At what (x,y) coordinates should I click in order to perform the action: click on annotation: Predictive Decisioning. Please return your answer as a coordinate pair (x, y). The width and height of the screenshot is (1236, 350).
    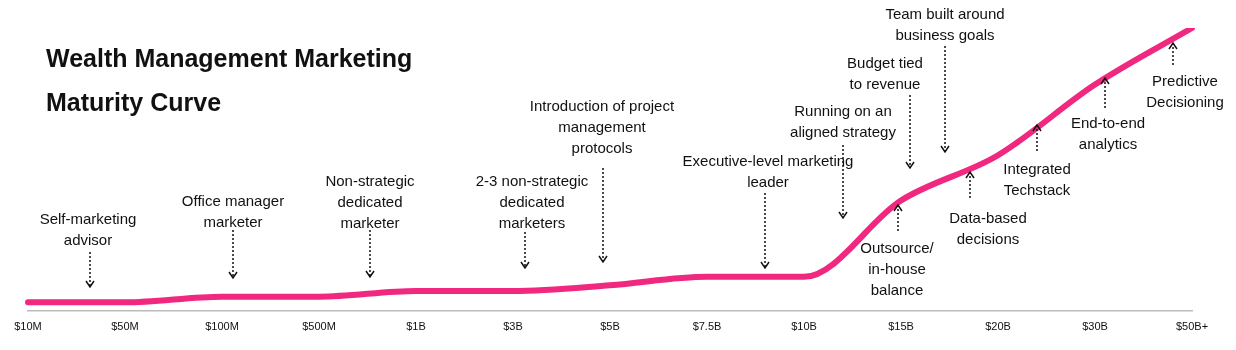
    Looking at the image, I should click on (1185, 91).